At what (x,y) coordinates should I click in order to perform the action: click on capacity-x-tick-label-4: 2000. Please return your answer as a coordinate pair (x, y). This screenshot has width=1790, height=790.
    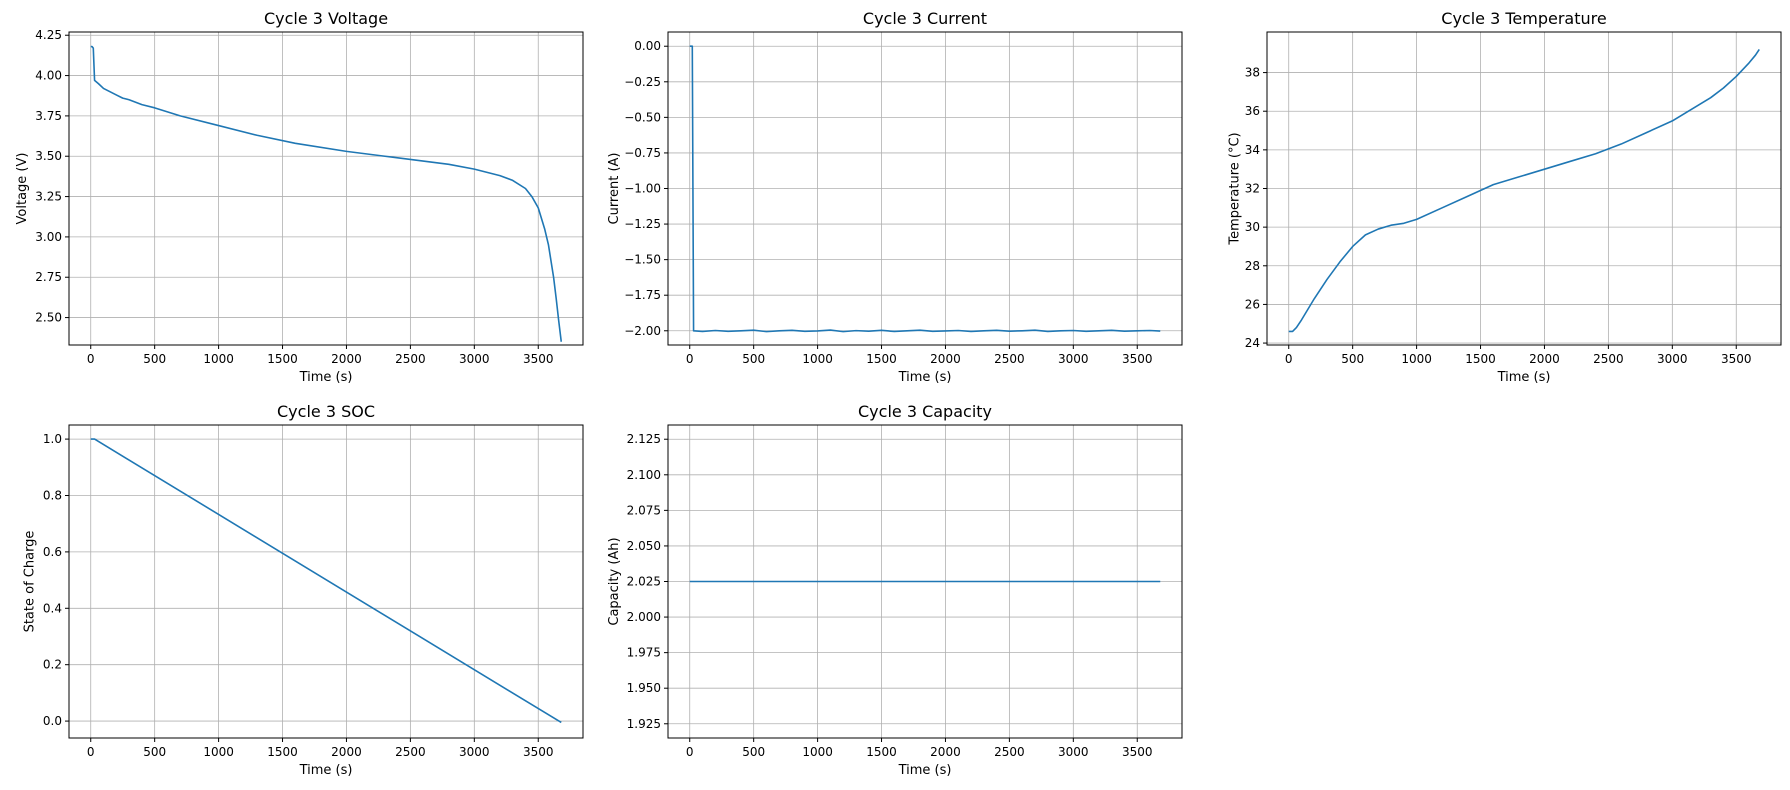
    Looking at the image, I should click on (945, 752).